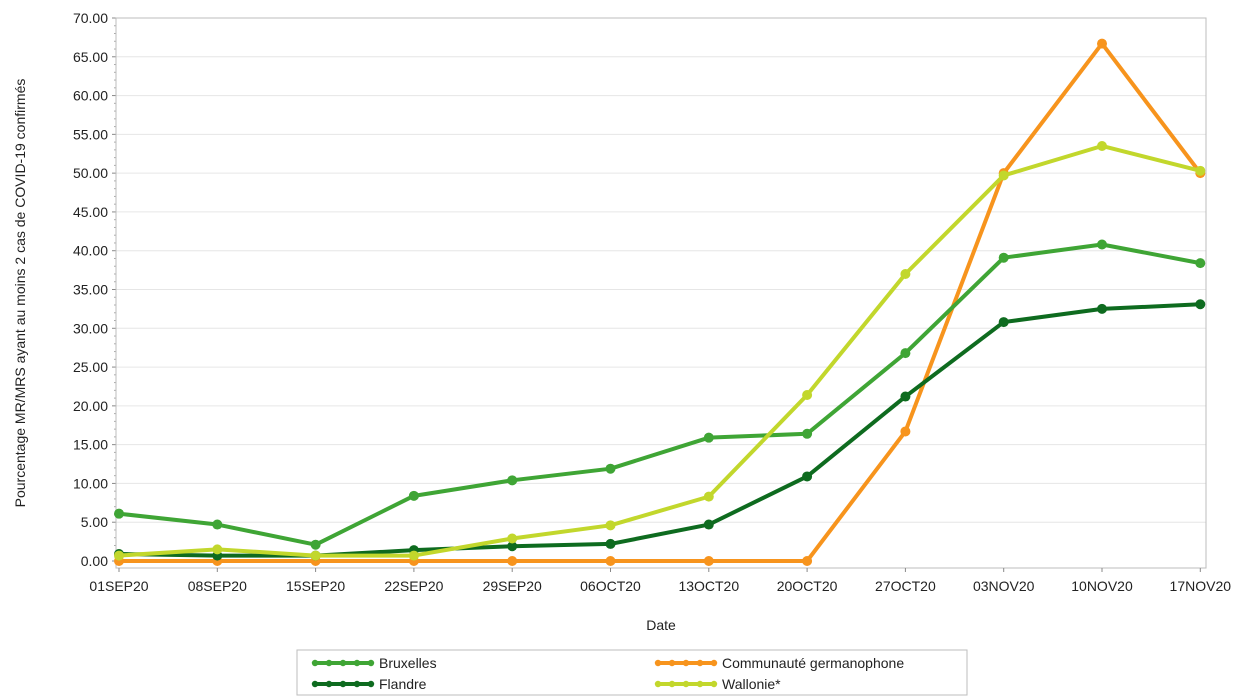 Image resolution: width=1241 pixels, height=698 pixels. Describe the element at coordinates (90, 134) in the screenshot. I see `y-tick-label: 55.00` at that location.